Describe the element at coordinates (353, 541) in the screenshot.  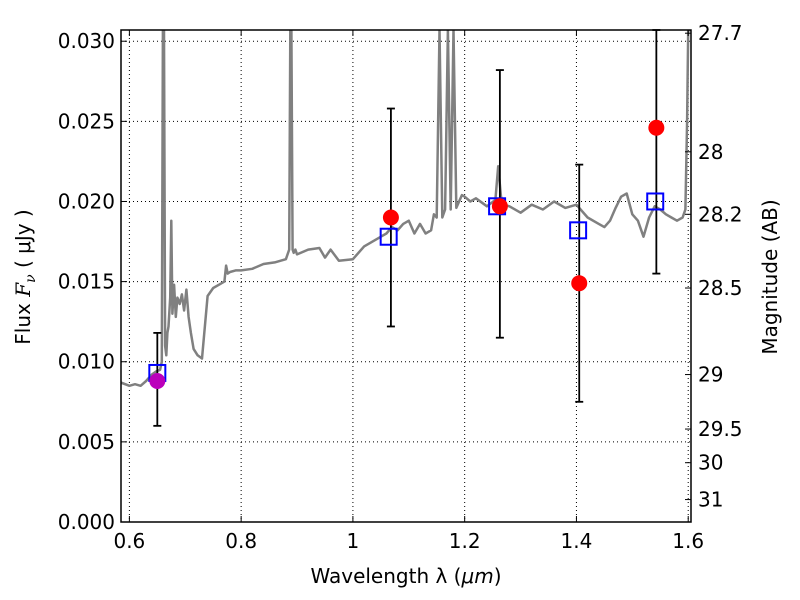
I see `x-tick-label: 1` at that location.